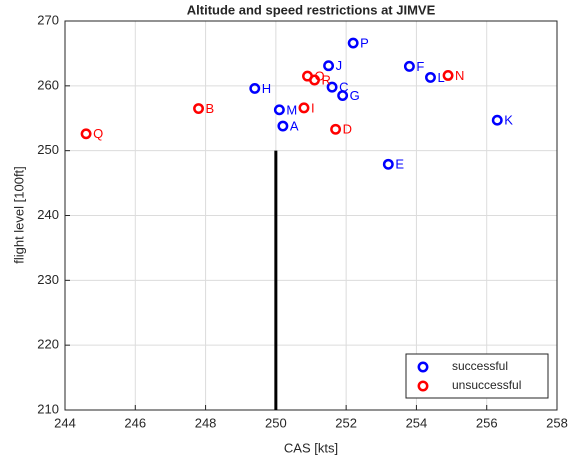 The image size is (571, 459). I want to click on y-tick-label: 260, so click(48, 84).